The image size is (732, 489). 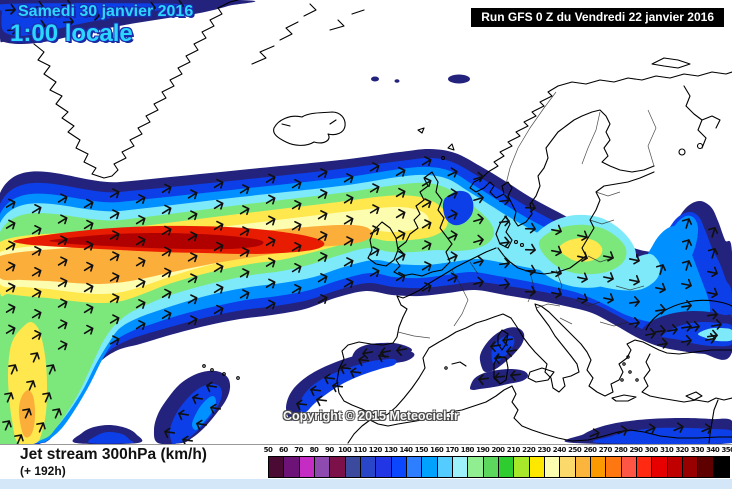 I want to click on legend-color-bar, so click(x=499, y=467).